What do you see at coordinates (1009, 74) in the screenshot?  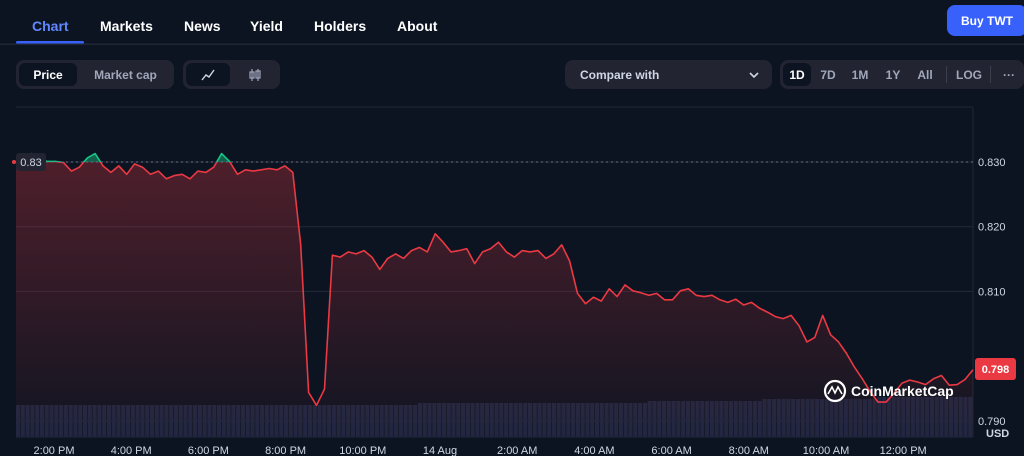 I see `more-options-button: ···` at bounding box center [1009, 74].